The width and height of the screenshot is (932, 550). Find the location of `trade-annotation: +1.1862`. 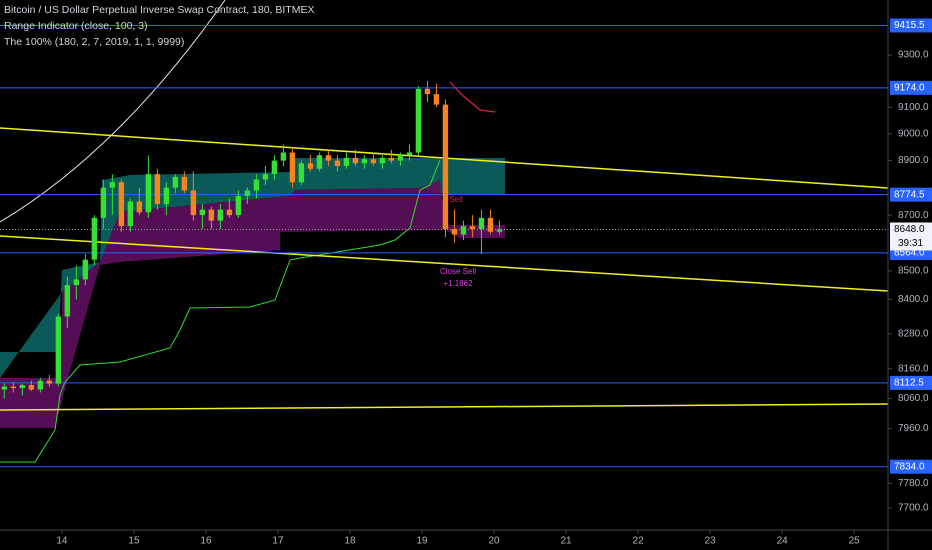

trade-annotation: +1.1862 is located at coordinates (458, 283).